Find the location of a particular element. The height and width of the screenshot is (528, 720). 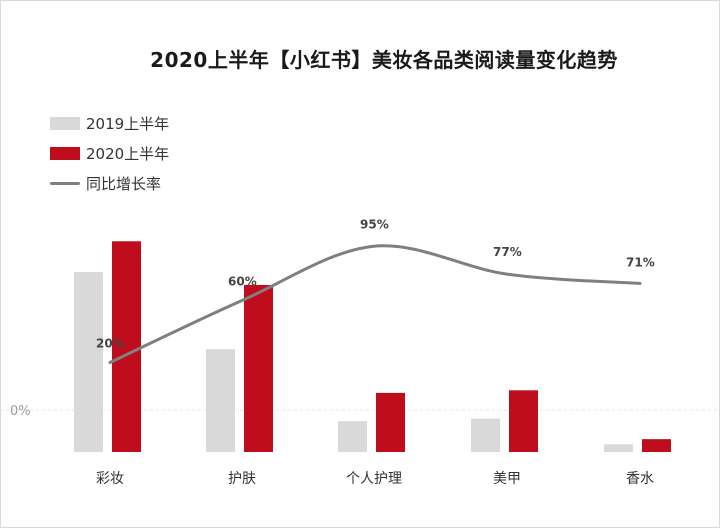

category-label-3: 个人护理 is located at coordinates (374, 479).